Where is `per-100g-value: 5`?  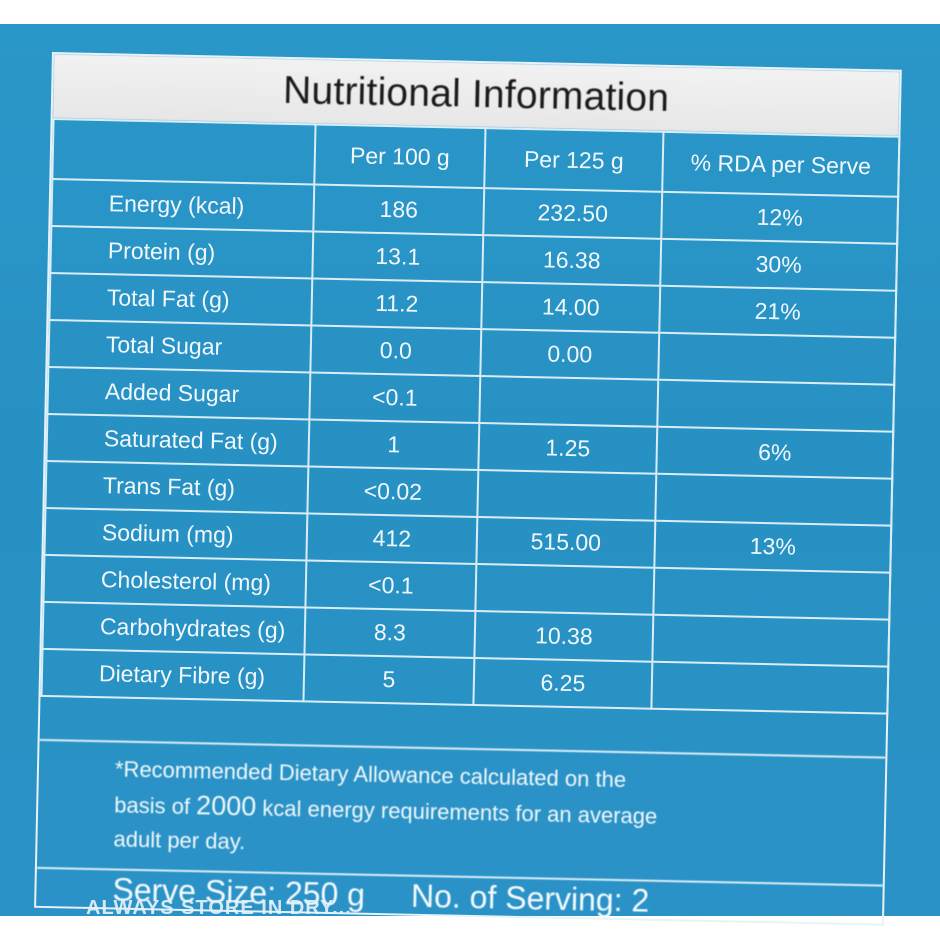 per-100g-value: 5 is located at coordinates (389, 679).